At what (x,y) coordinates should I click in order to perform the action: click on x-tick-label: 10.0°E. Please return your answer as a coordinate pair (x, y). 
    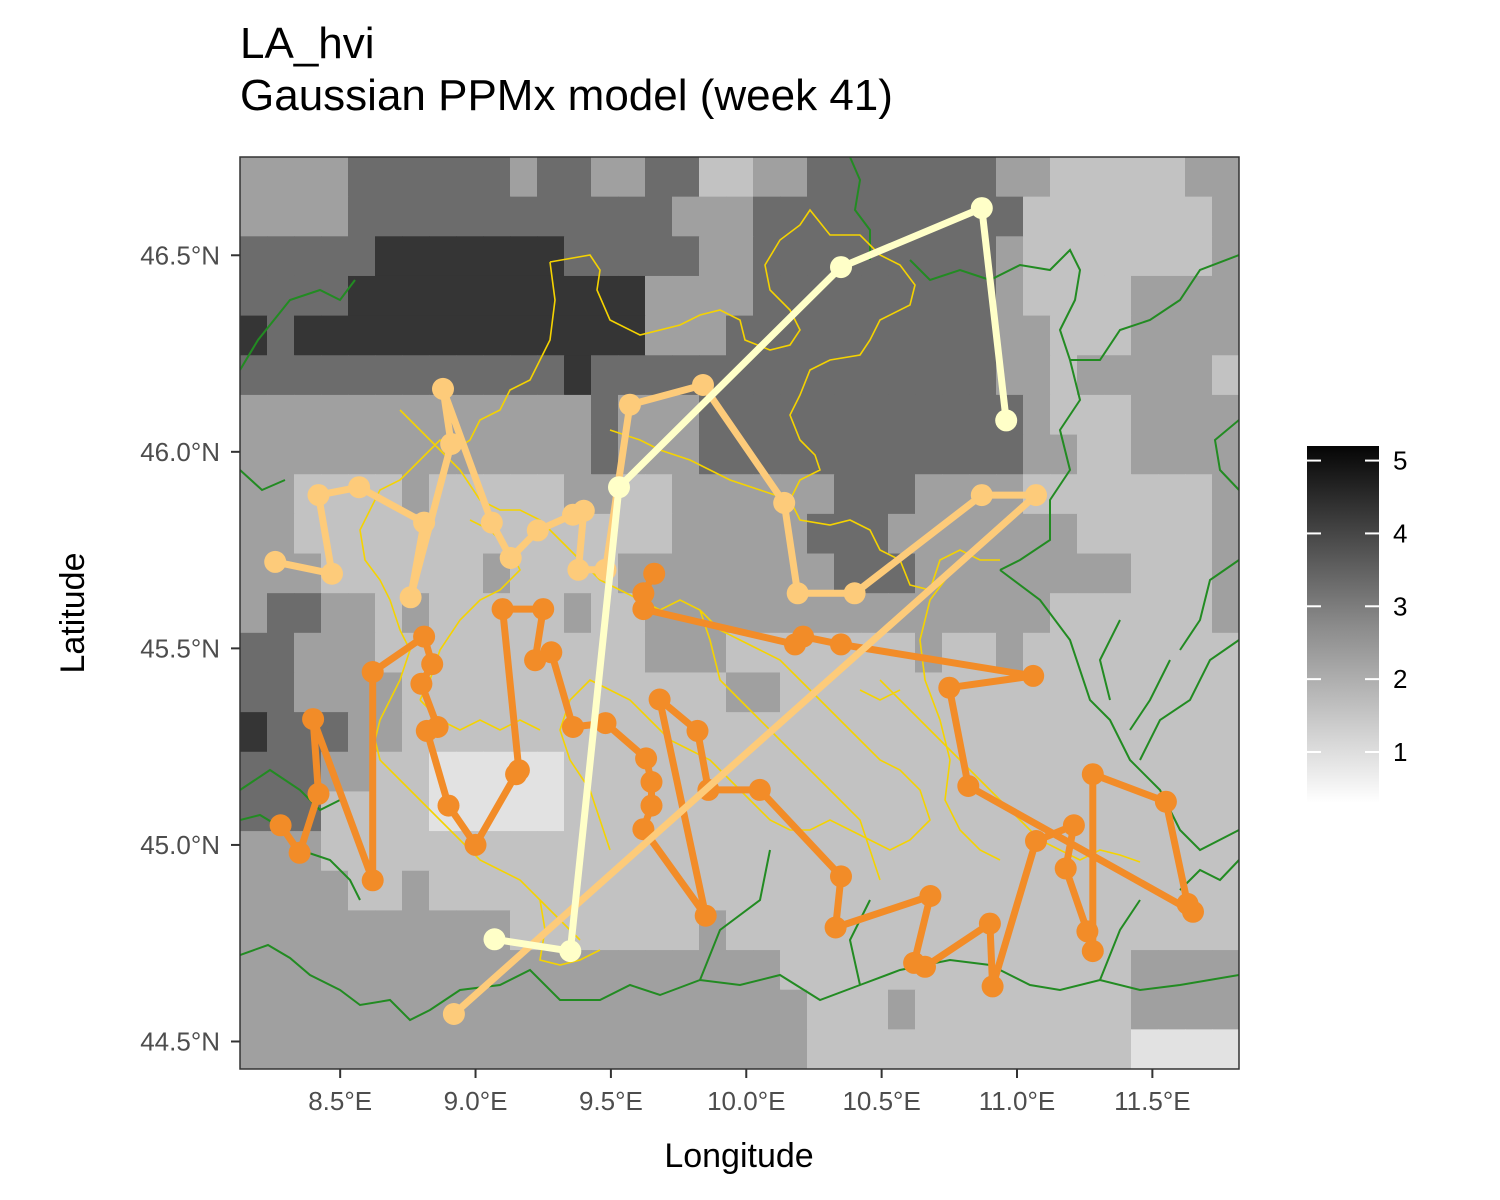
    Looking at the image, I should click on (746, 1101).